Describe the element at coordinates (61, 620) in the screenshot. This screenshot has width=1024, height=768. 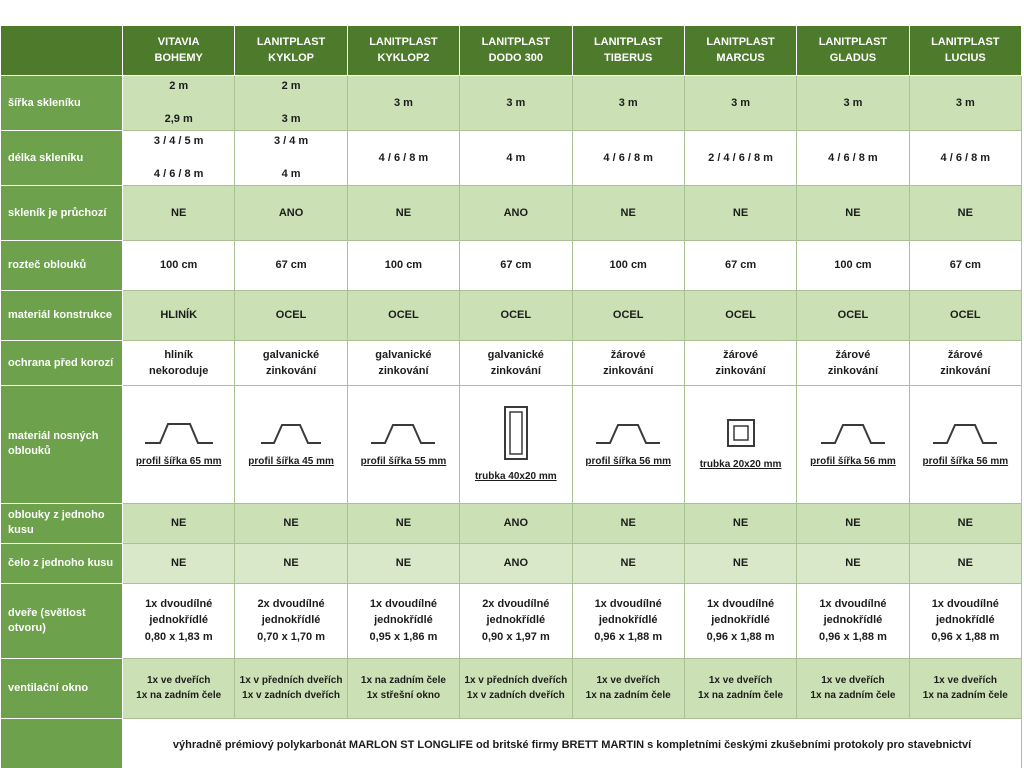
I see `row-label: dveře (světlost otvoru)` at that location.